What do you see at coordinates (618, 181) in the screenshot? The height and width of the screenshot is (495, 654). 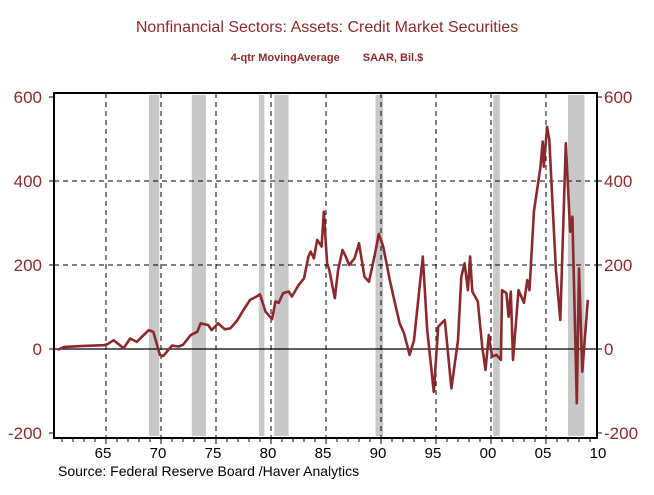 I see `y-tick-label-right: 400` at bounding box center [618, 181].